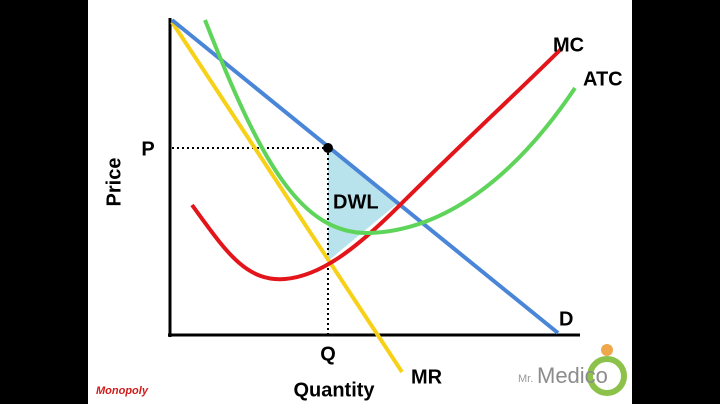 The image size is (720, 404). What do you see at coordinates (334, 390) in the screenshot?
I see `x-axis-label: Quantity` at bounding box center [334, 390].